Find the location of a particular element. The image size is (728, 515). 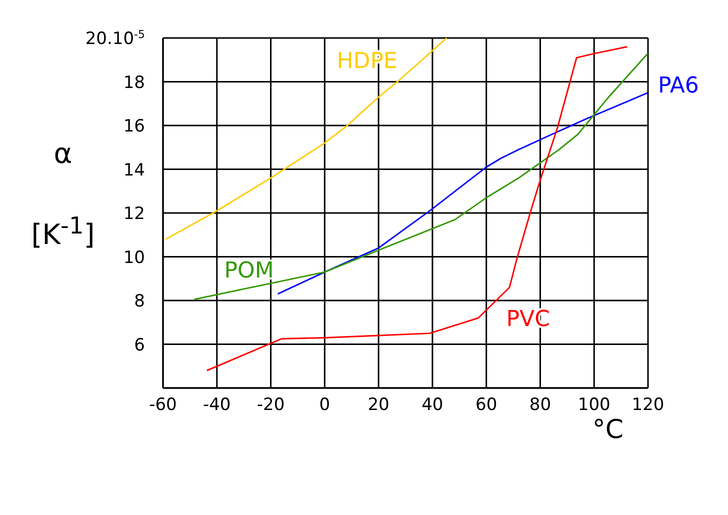

y-tick-label: 12 is located at coordinates (134, 214).